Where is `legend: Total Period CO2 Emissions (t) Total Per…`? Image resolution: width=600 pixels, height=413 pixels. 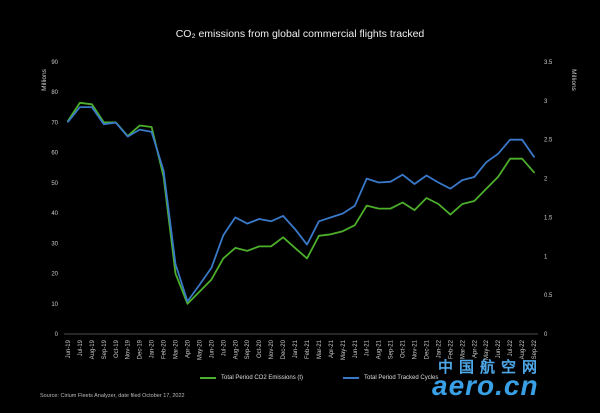 legend: Total Period CO2 Emissions (t) Total Per… is located at coordinates (319, 378).